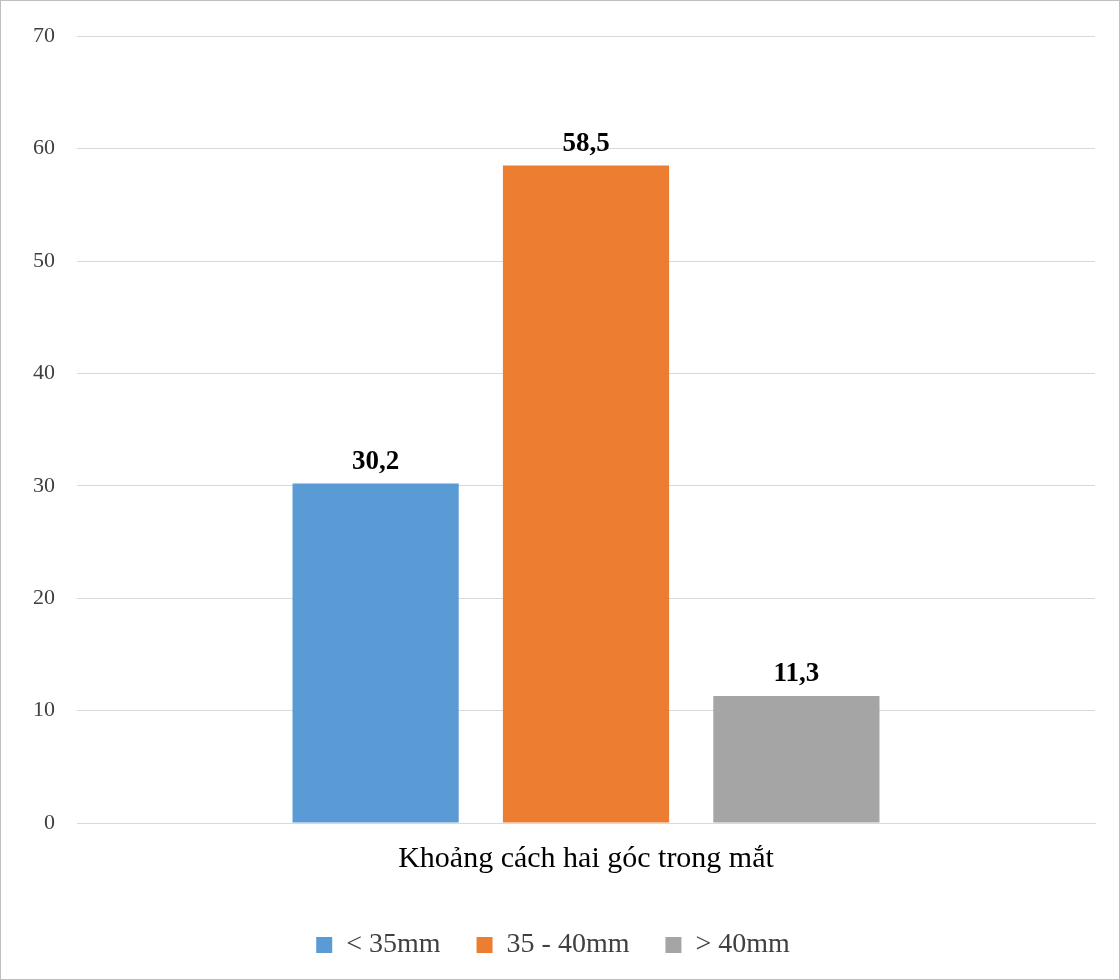  What do you see at coordinates (44, 596) in the screenshot?
I see `y-tick-label: 20` at bounding box center [44, 596].